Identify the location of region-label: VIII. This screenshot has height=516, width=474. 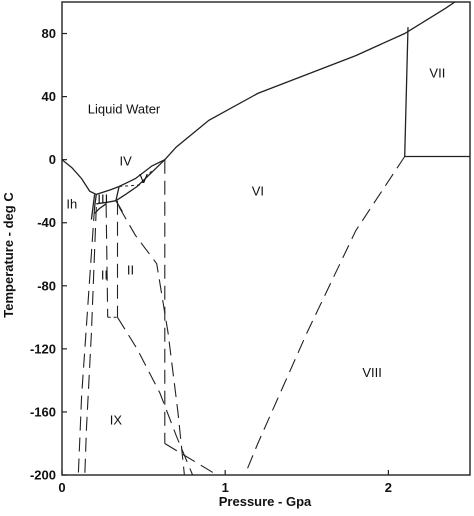
(372, 372).